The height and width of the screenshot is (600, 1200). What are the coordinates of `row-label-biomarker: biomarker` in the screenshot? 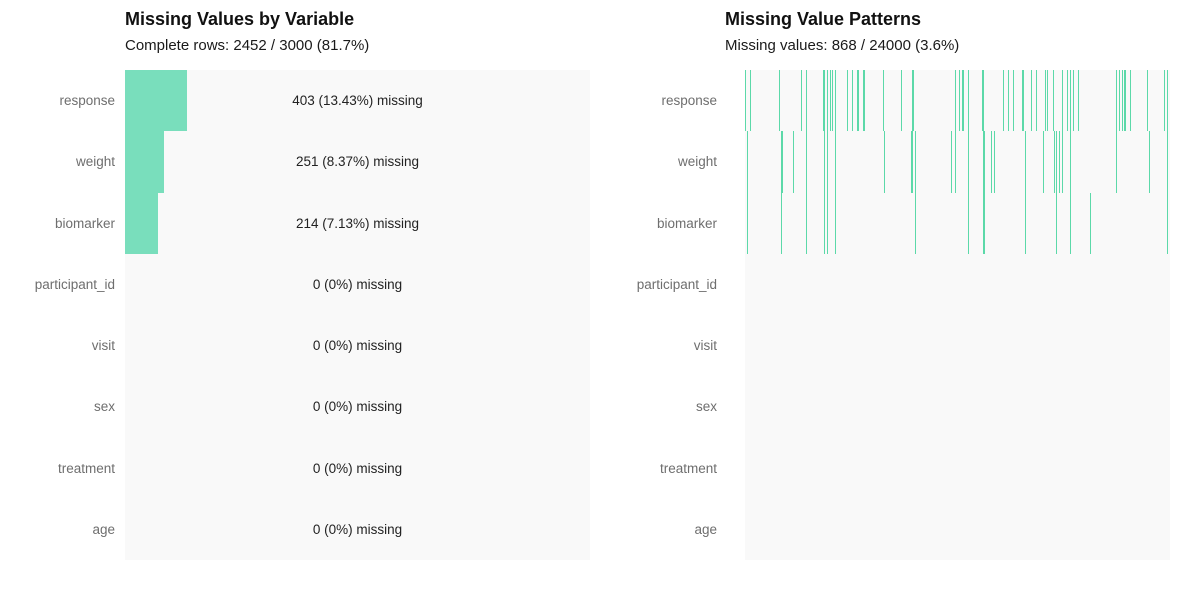 It's located at (84, 223).